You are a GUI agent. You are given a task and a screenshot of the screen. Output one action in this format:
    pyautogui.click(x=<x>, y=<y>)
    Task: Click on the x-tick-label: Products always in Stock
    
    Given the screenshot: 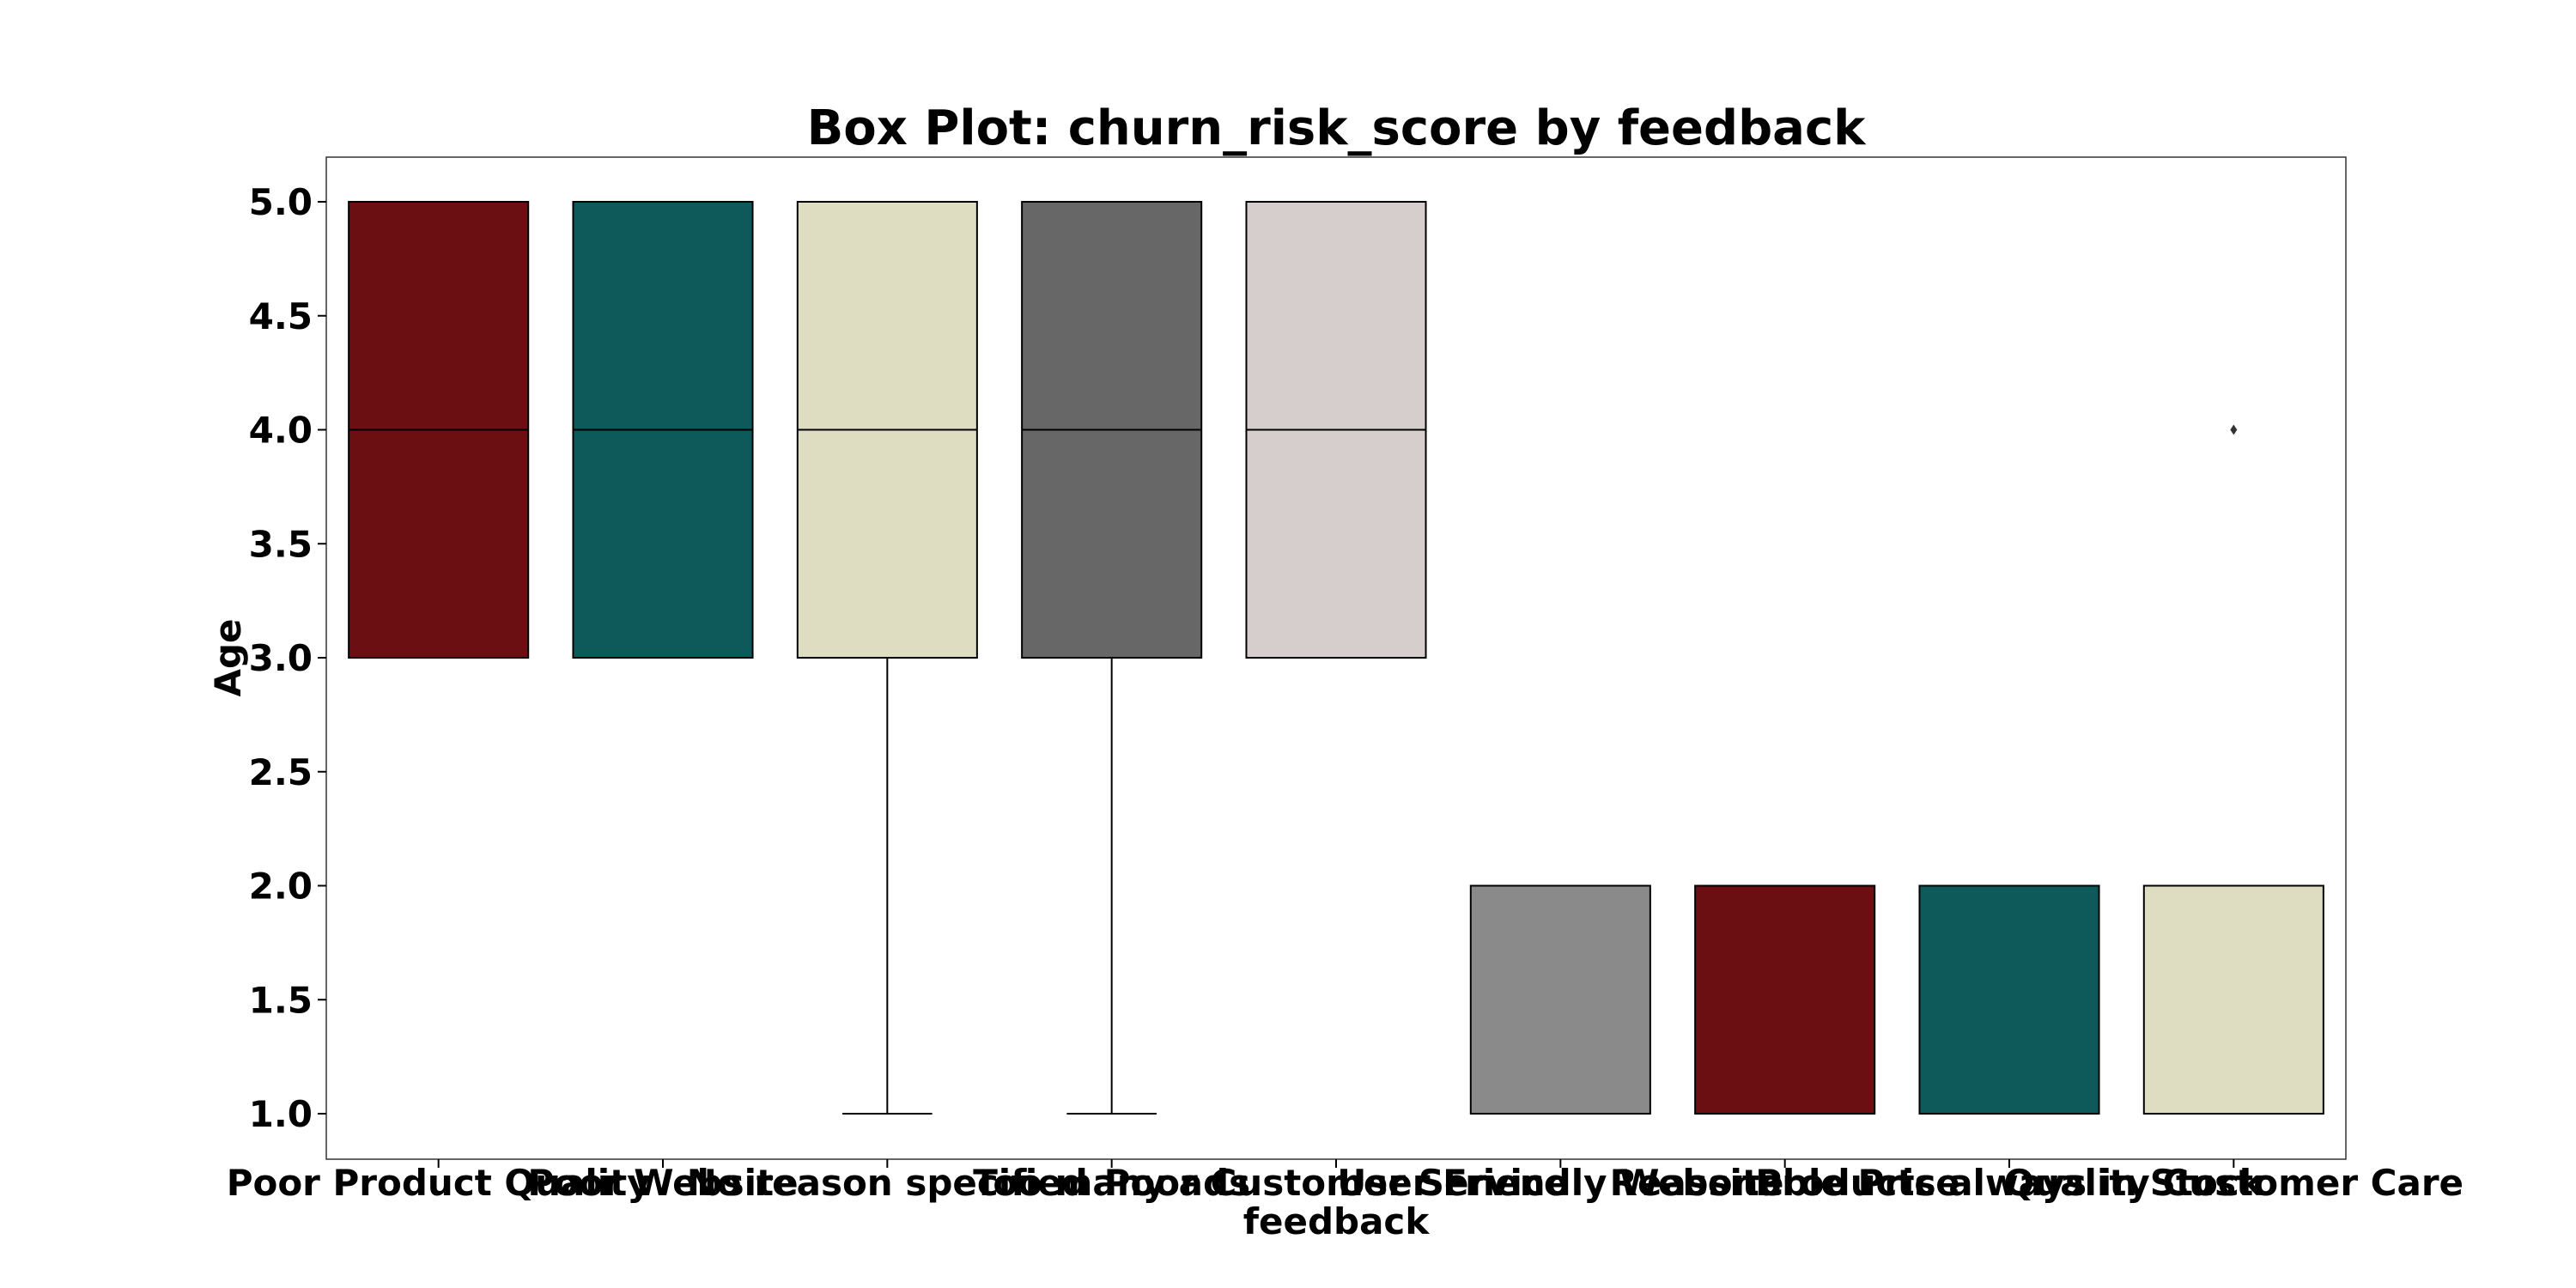 What is the action you would take?
    pyautogui.click(x=2009, y=1183)
    